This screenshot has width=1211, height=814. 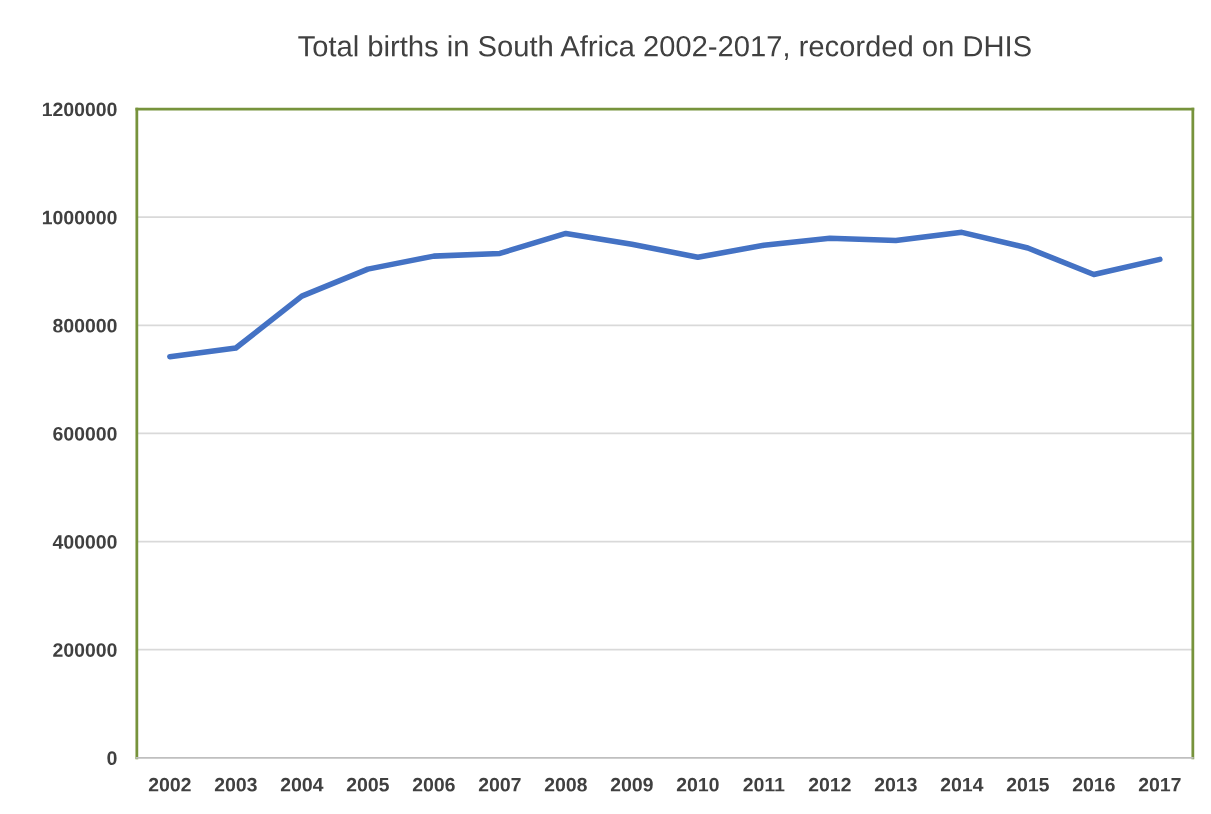 What do you see at coordinates (1027, 784) in the screenshot?
I see `x-tick-label: 2015` at bounding box center [1027, 784].